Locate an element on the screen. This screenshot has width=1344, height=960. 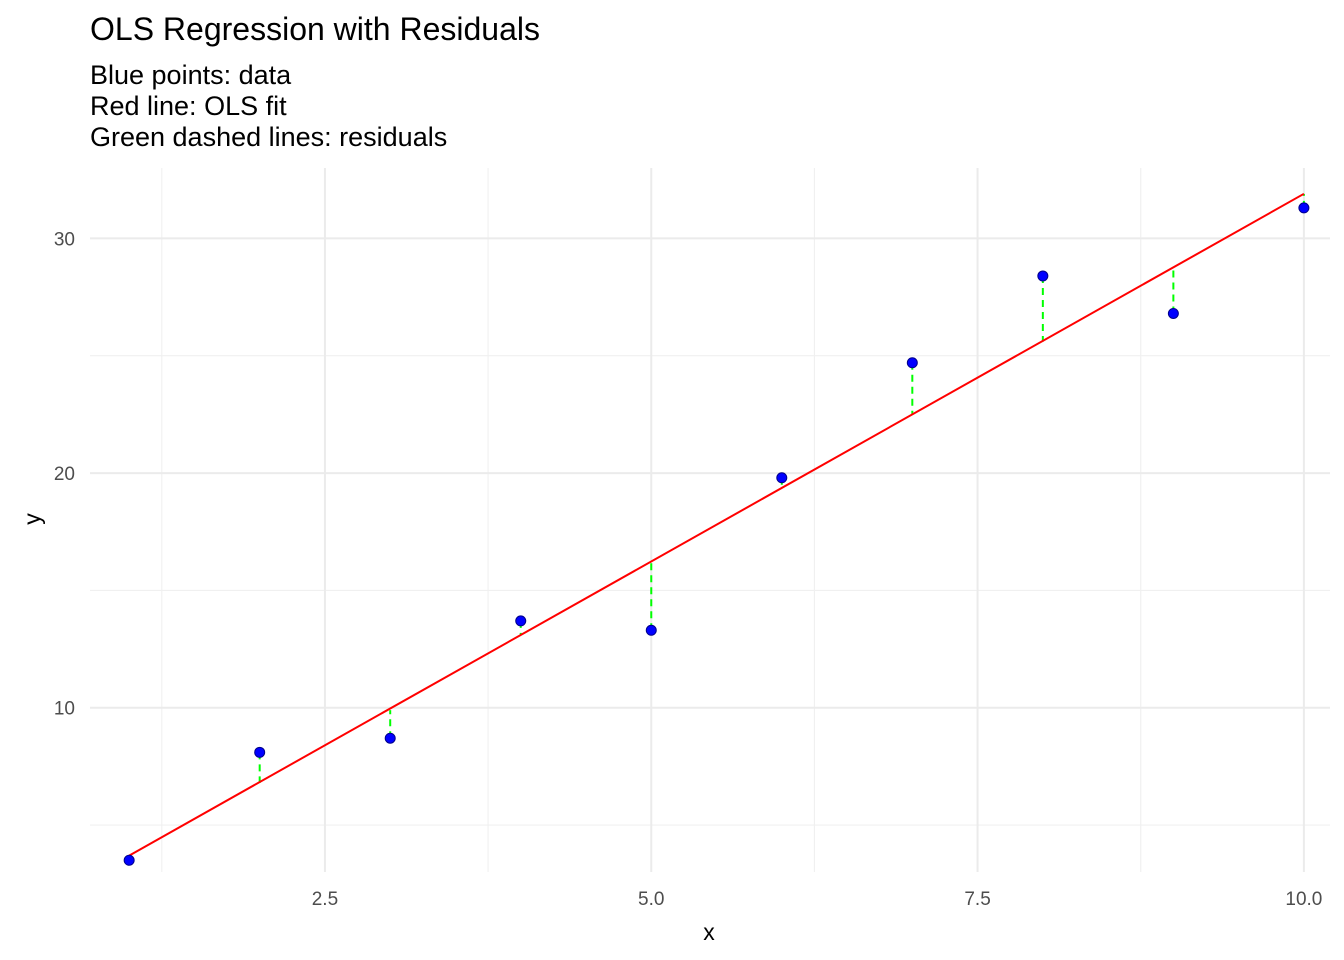
subtitle-line-fit: Red line: OLS fit is located at coordinates (188, 106).